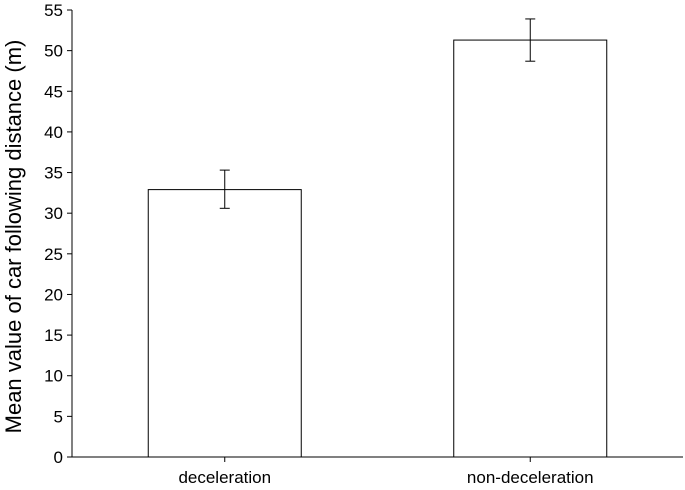 This screenshot has height=490, width=685. What do you see at coordinates (53, 294) in the screenshot?
I see `y-tick-label: 20` at bounding box center [53, 294].